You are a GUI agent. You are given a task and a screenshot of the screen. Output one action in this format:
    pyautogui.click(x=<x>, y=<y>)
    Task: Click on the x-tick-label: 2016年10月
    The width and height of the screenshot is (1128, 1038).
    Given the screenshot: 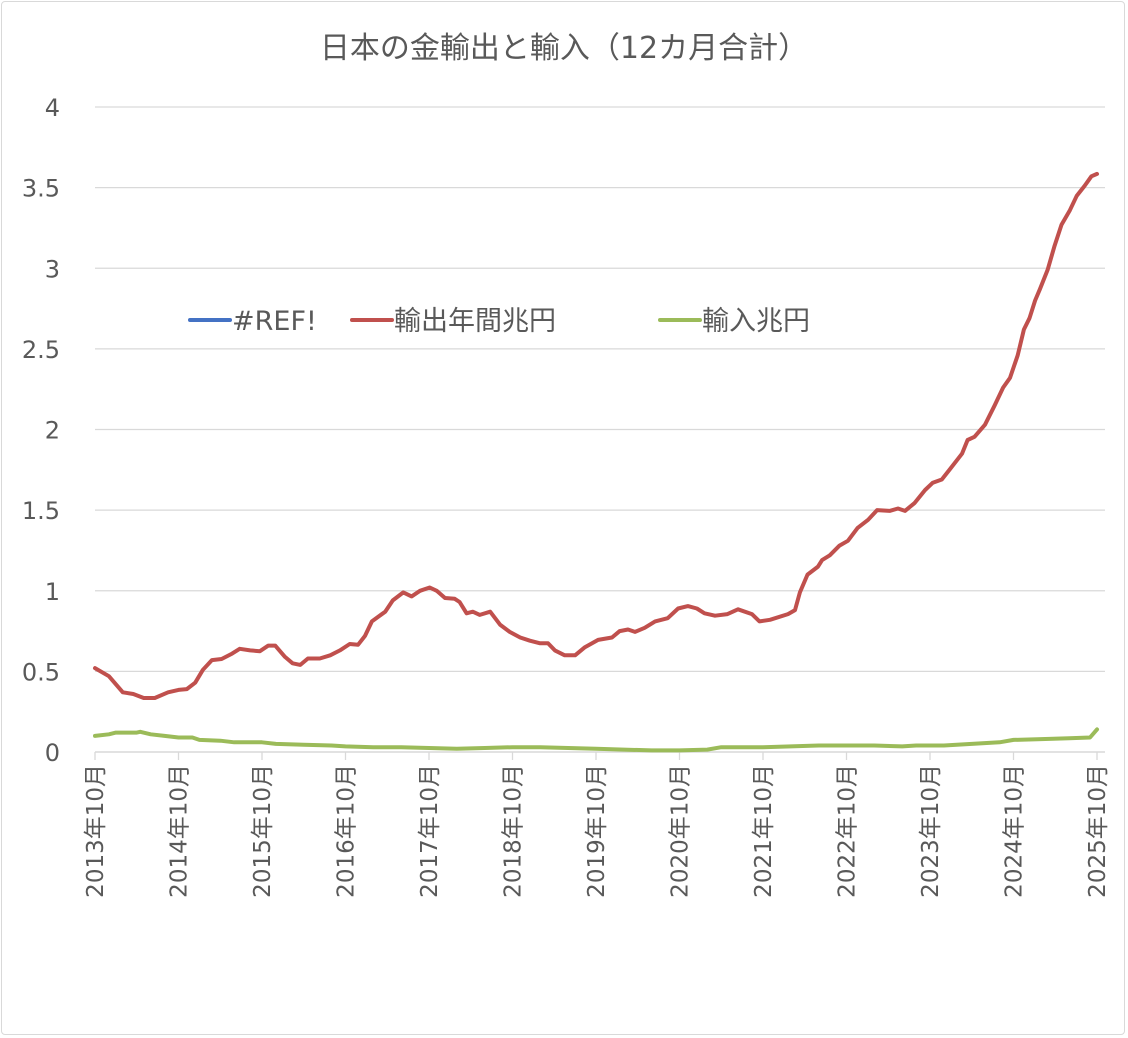 What is the action you would take?
    pyautogui.click(x=347, y=831)
    